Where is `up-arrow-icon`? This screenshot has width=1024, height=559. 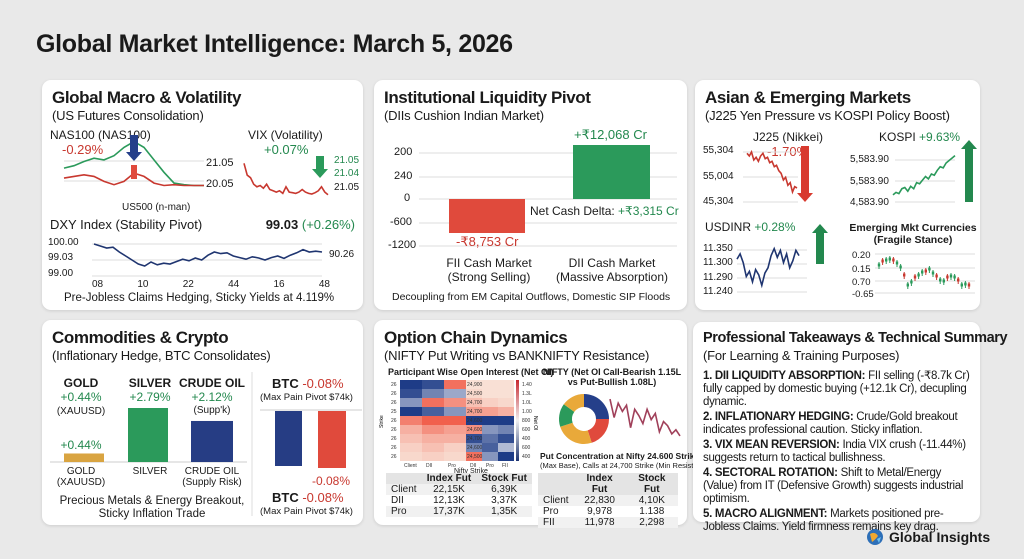
up-arrow-icon is located at coordinates (969, 171).